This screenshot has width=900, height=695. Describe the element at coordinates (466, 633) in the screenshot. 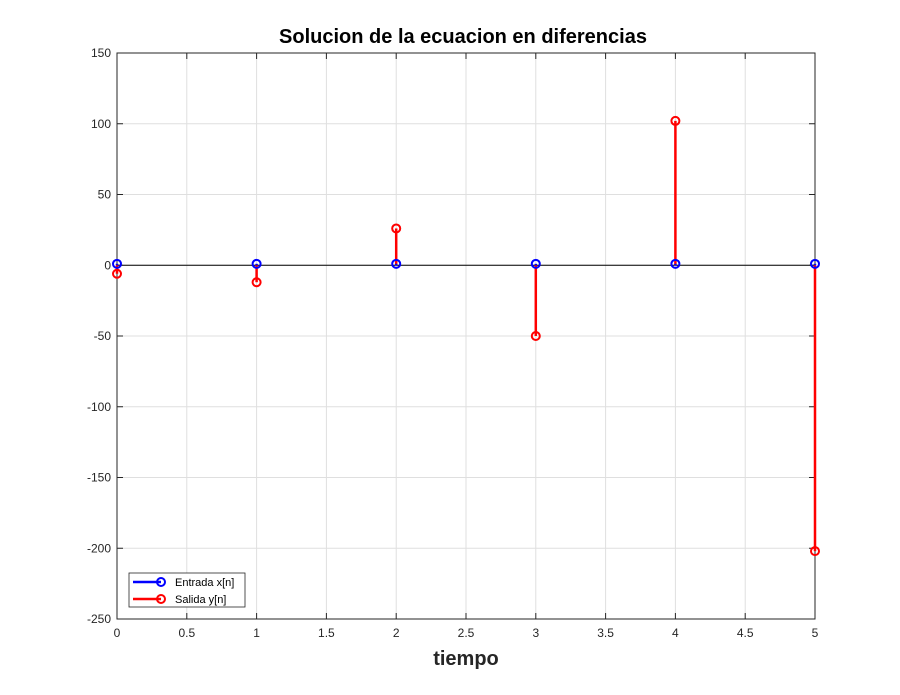

I see `x-tick-label: 2.5` at that location.